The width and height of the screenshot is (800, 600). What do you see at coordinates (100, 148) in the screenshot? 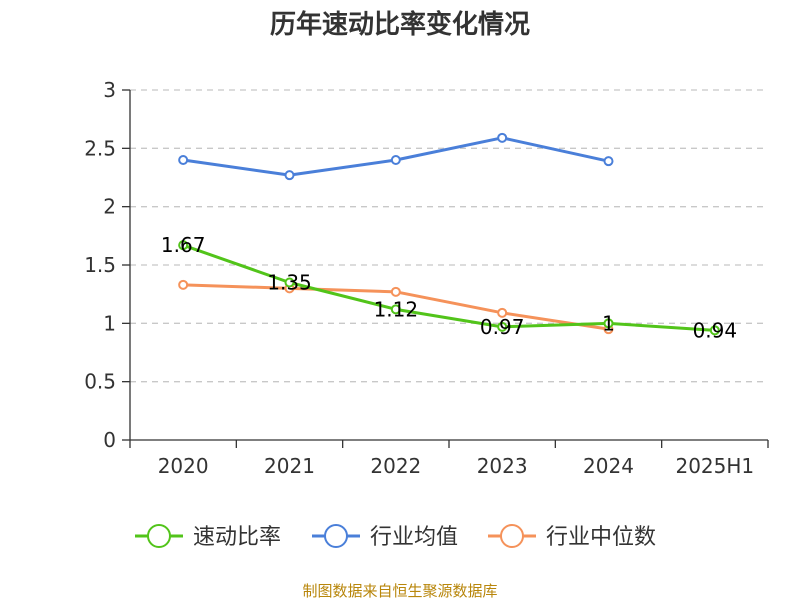
I see `y-tick-label: 2.5` at bounding box center [100, 148].